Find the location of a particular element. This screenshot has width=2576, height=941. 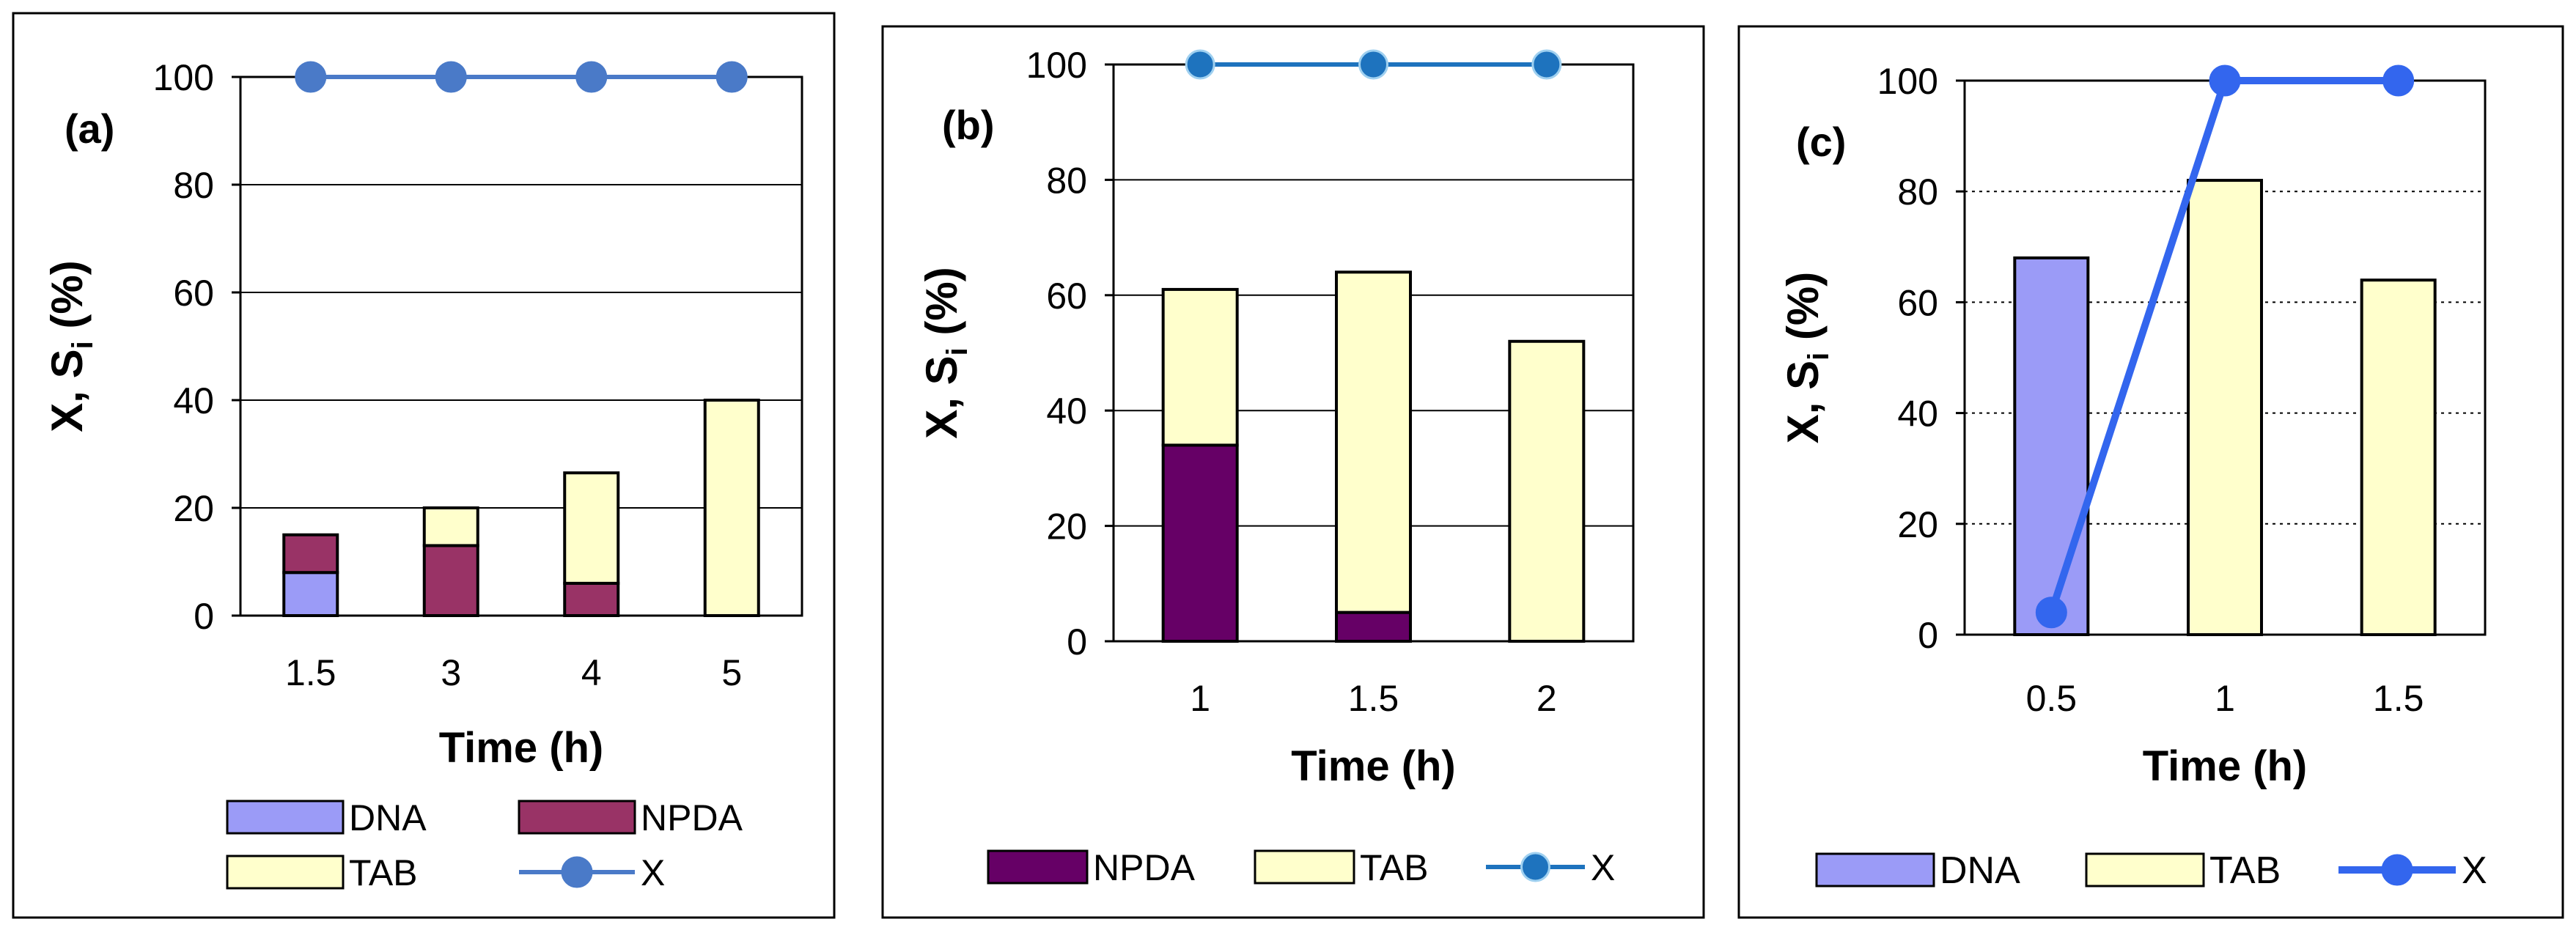

x-tick-label: 5 is located at coordinates (731, 672).